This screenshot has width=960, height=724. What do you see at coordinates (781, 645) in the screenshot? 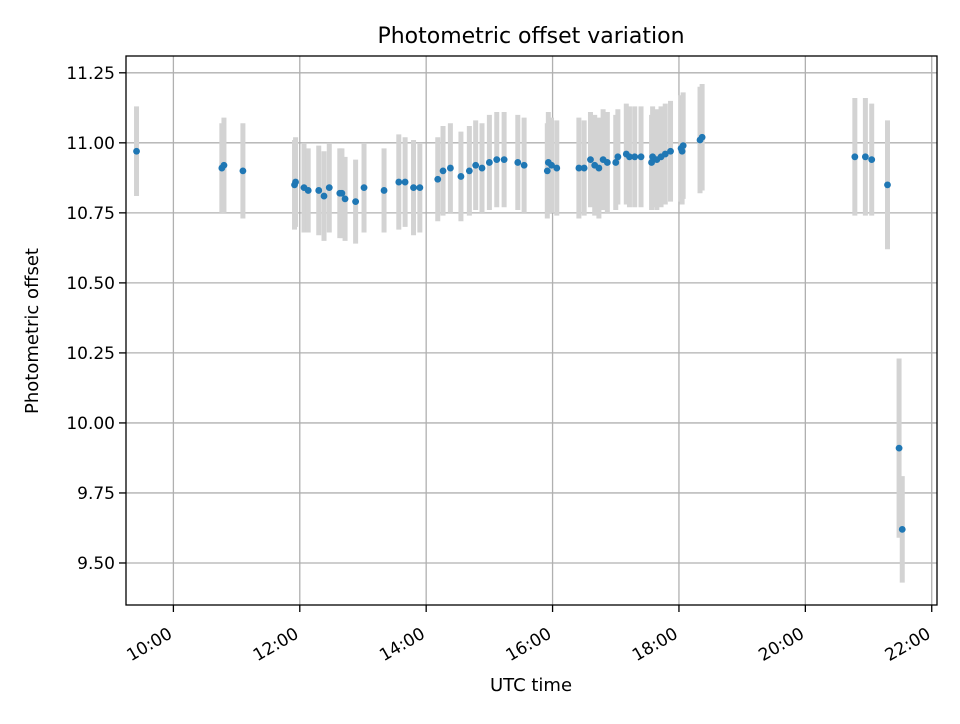
I see `x-tick-label: 20:00` at bounding box center [781, 645].